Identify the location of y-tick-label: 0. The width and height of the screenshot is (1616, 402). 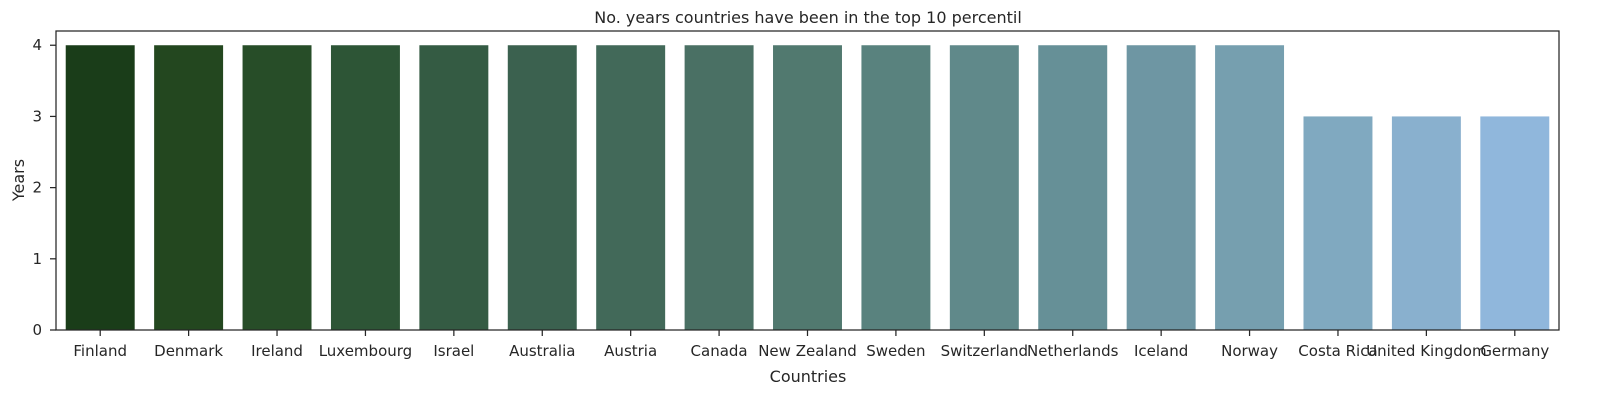
(37, 330).